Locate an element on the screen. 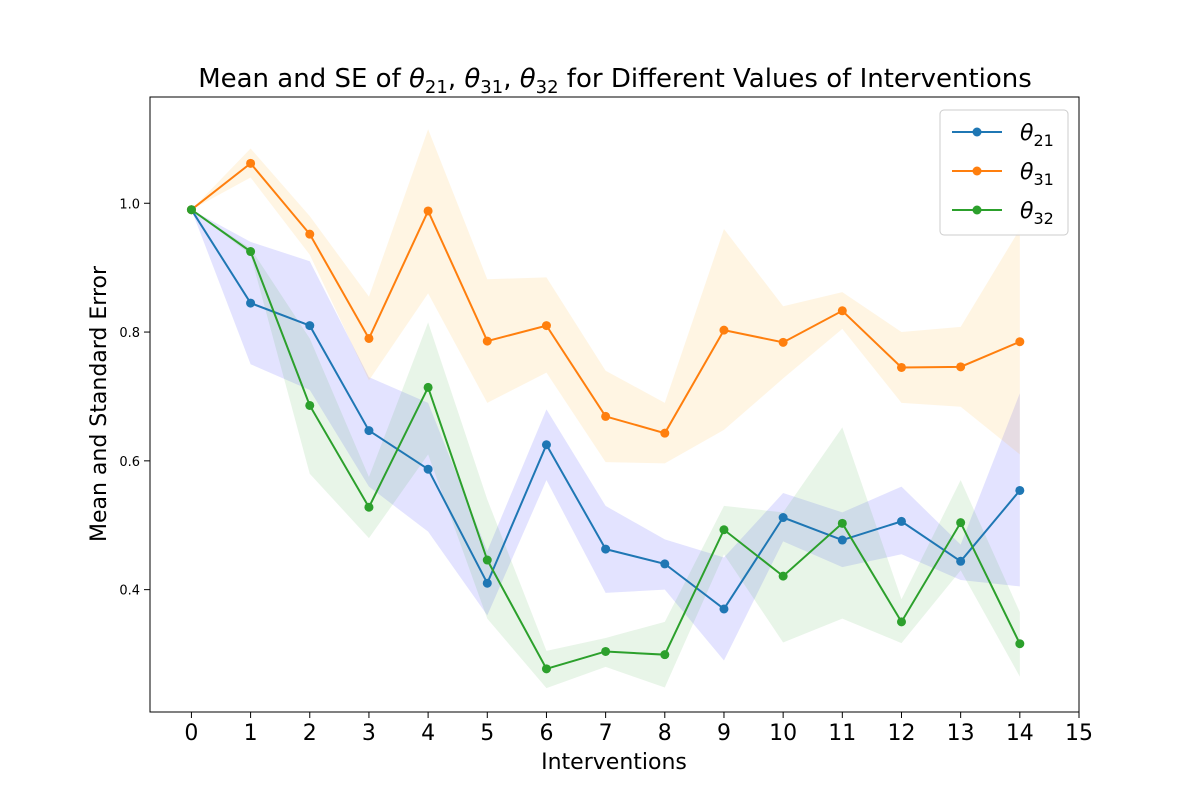 The width and height of the screenshot is (1200, 800). legend-subscript: 31 is located at coordinates (1043, 179).